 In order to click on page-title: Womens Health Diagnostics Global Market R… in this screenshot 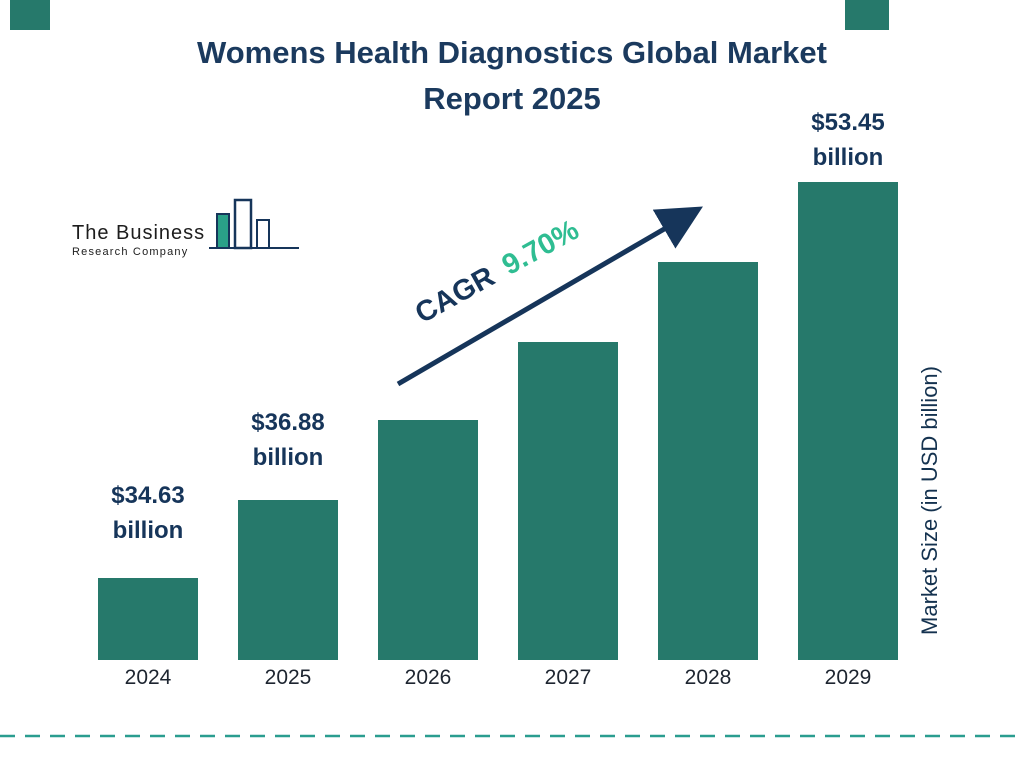, I will do `click(512, 76)`.